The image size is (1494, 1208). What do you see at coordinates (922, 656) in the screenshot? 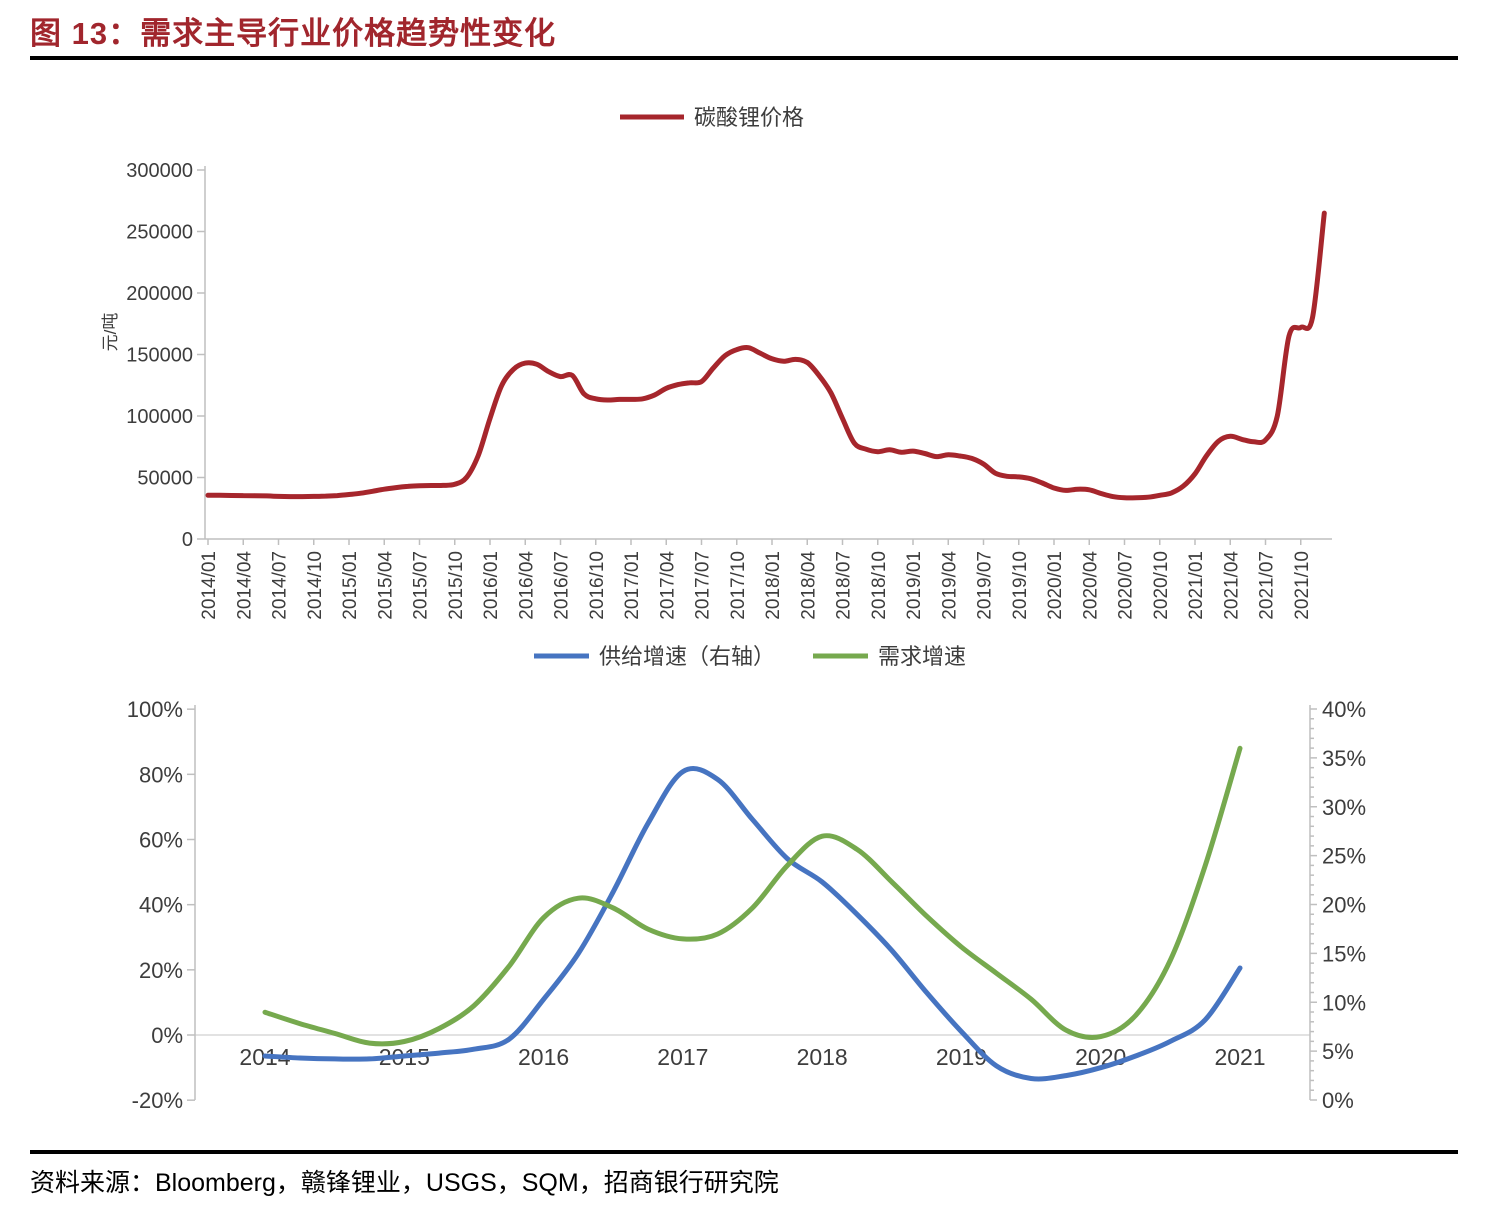
I see `demand-legend-label: 需求增速` at bounding box center [922, 656].